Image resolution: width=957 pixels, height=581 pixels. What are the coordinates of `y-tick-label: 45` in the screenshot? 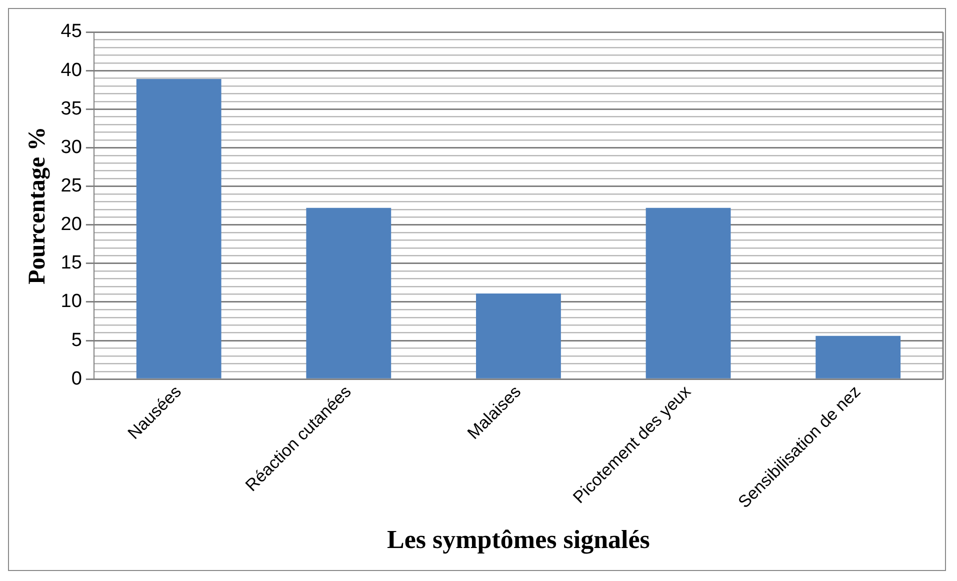 It's located at (71, 31).